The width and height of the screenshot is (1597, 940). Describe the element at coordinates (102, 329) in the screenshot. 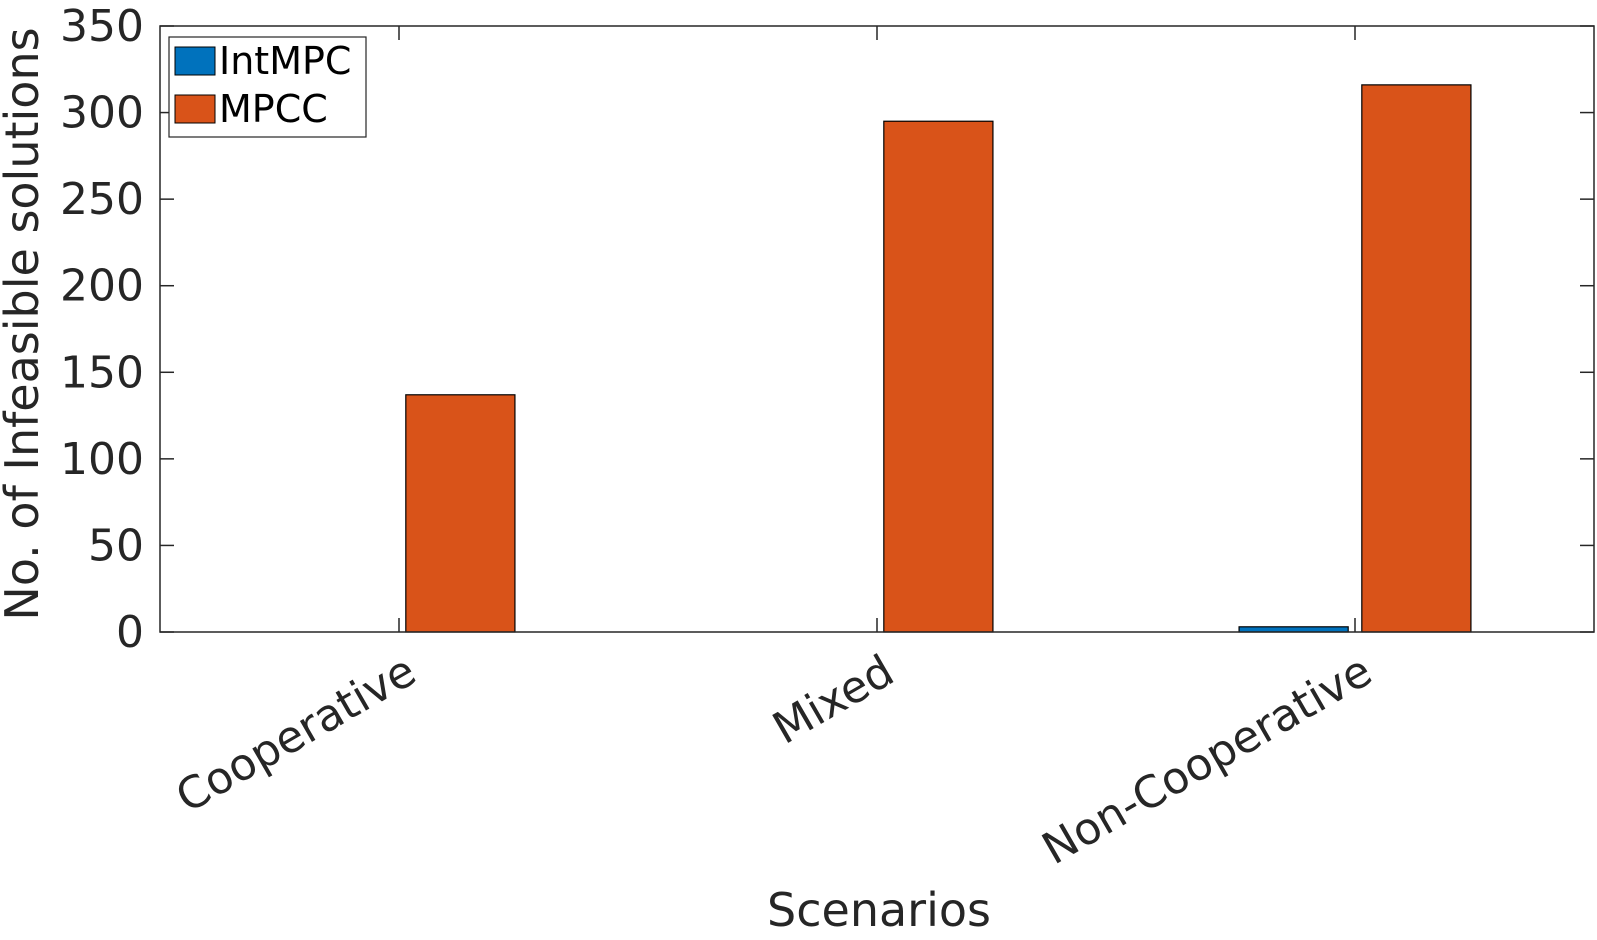

I see `y-tick-labels: 0 50 100 150 200 250 300 350` at that location.